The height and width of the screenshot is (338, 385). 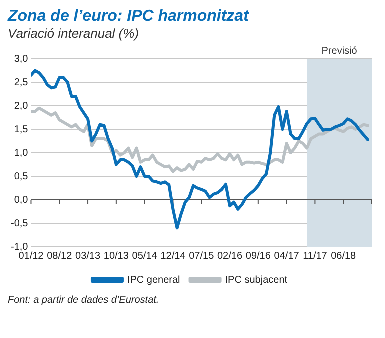 I want to click on x-tick-label: 03/13, so click(x=88, y=256).